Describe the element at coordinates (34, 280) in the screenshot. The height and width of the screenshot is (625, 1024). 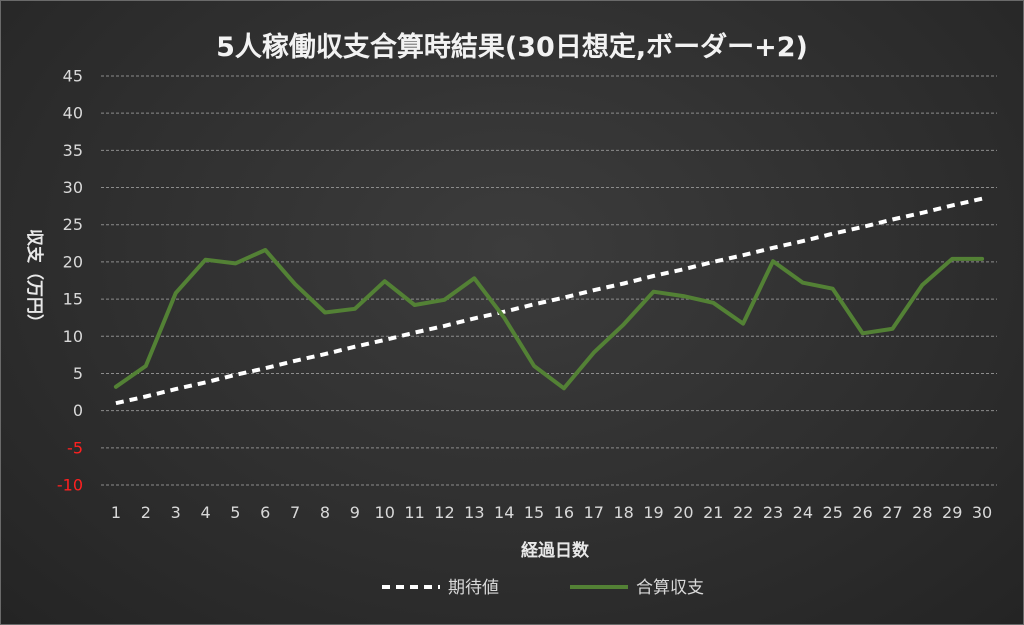
I see `y-axis-title: 収支（万円）` at that location.